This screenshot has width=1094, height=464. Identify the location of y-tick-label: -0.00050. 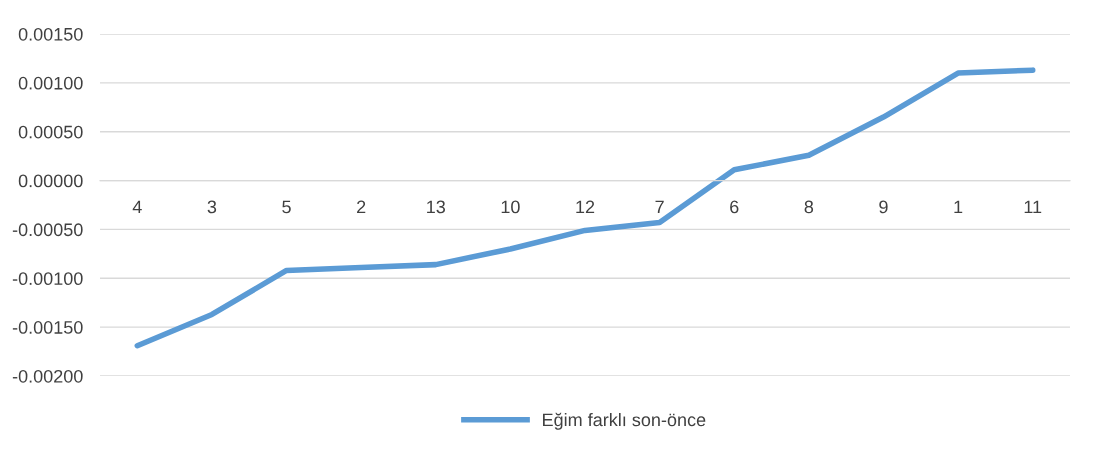
(47, 230).